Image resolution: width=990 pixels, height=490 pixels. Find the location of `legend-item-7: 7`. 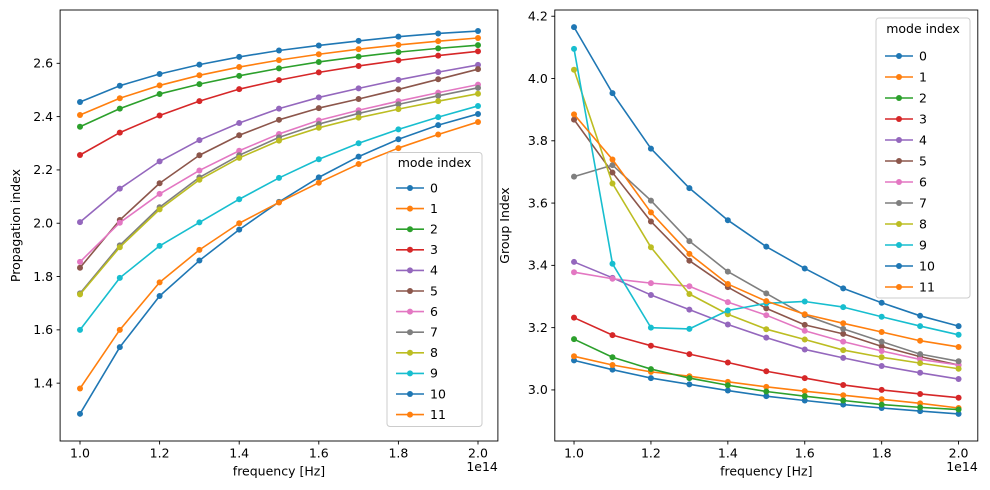

legend-item-7: 7 is located at coordinates (906, 202).